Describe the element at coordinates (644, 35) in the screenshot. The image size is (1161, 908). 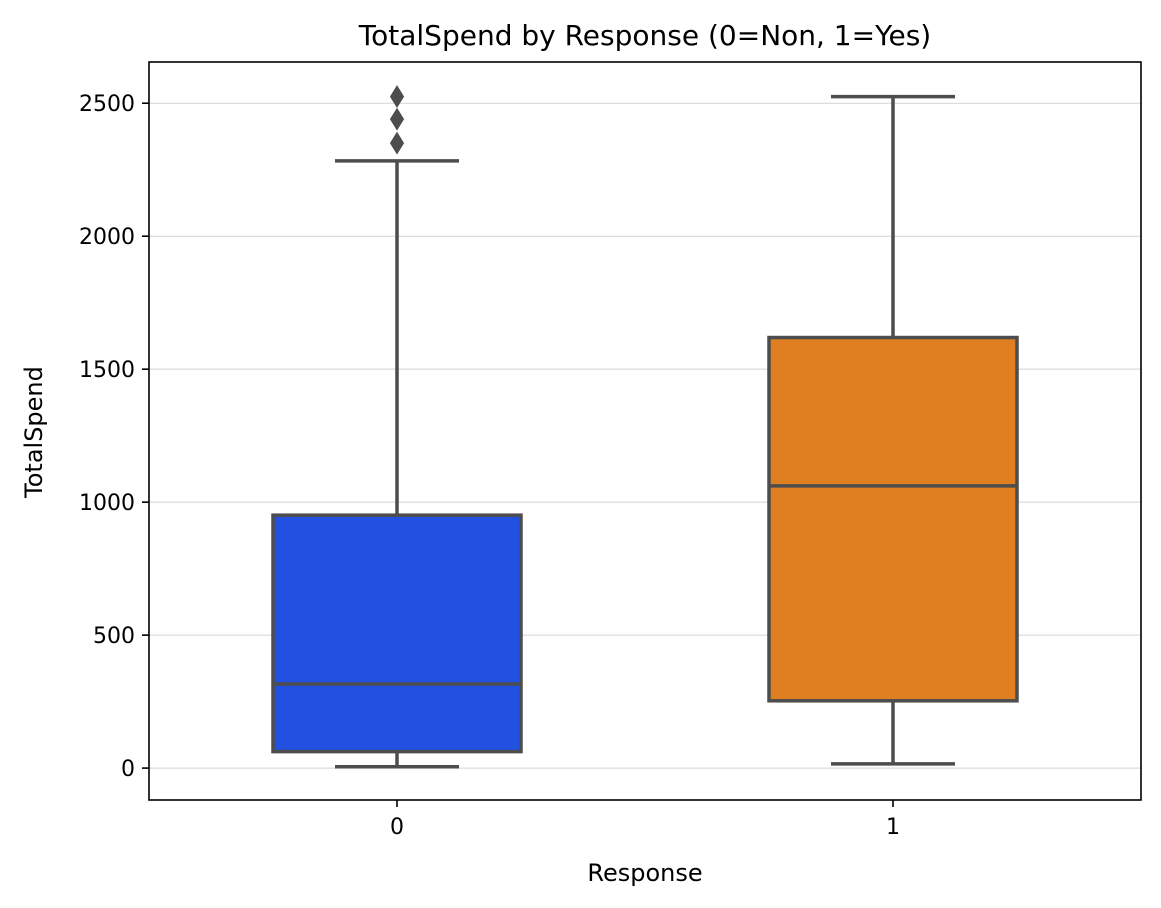
I see `chart-title: TotalSpend by Response (0=Non, 1=Yes)` at that location.